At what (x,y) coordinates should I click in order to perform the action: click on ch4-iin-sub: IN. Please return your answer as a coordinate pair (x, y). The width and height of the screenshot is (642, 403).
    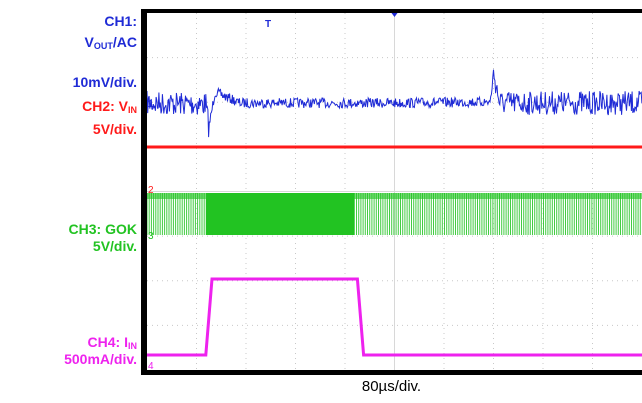
    Looking at the image, I should click on (132, 346).